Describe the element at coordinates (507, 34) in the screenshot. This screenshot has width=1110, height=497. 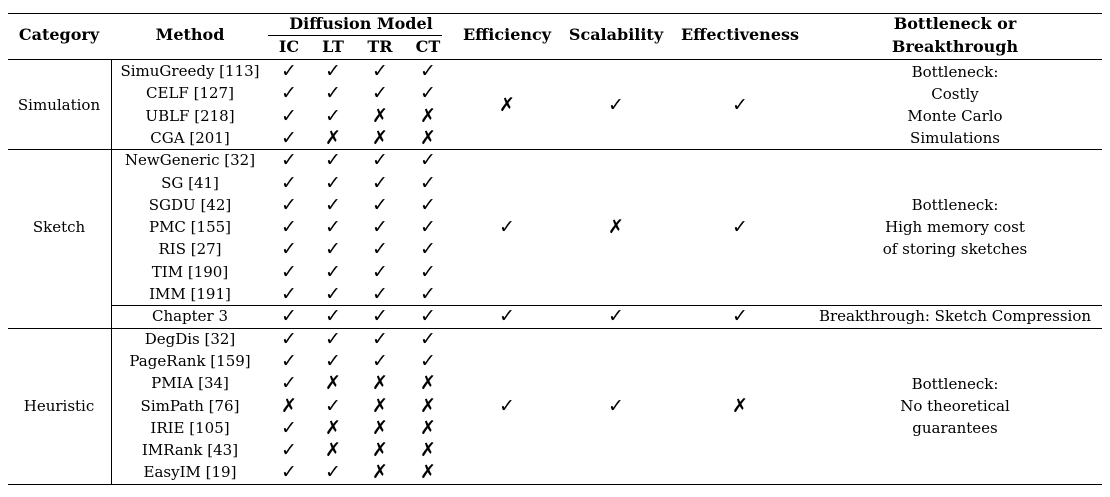
I see `header-efficiency: Efficiency` at that location.